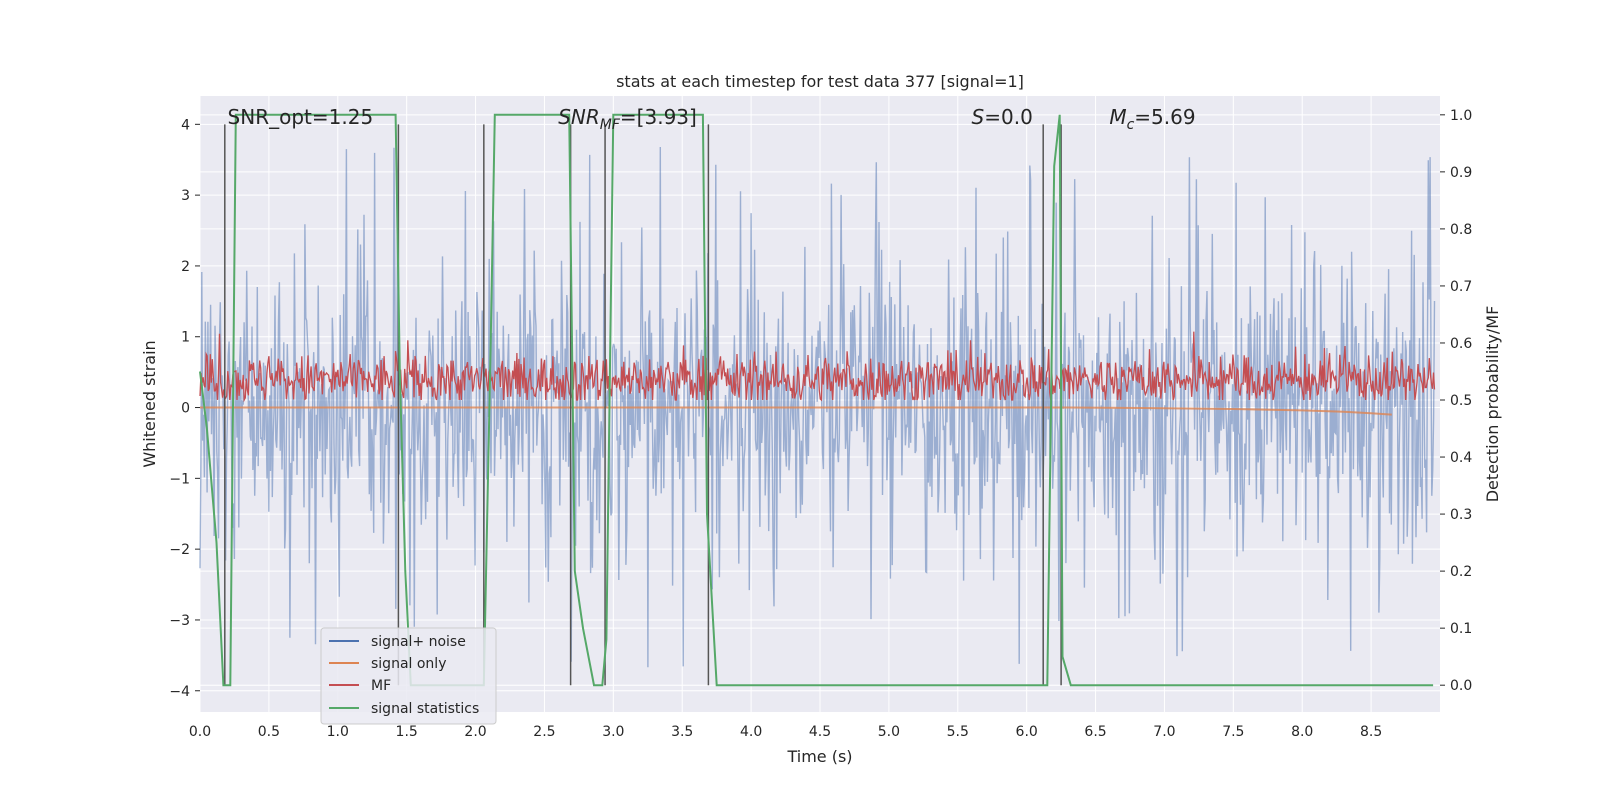 The height and width of the screenshot is (800, 1600). I want to click on y2-tick-label: 0.9, so click(1461, 173).